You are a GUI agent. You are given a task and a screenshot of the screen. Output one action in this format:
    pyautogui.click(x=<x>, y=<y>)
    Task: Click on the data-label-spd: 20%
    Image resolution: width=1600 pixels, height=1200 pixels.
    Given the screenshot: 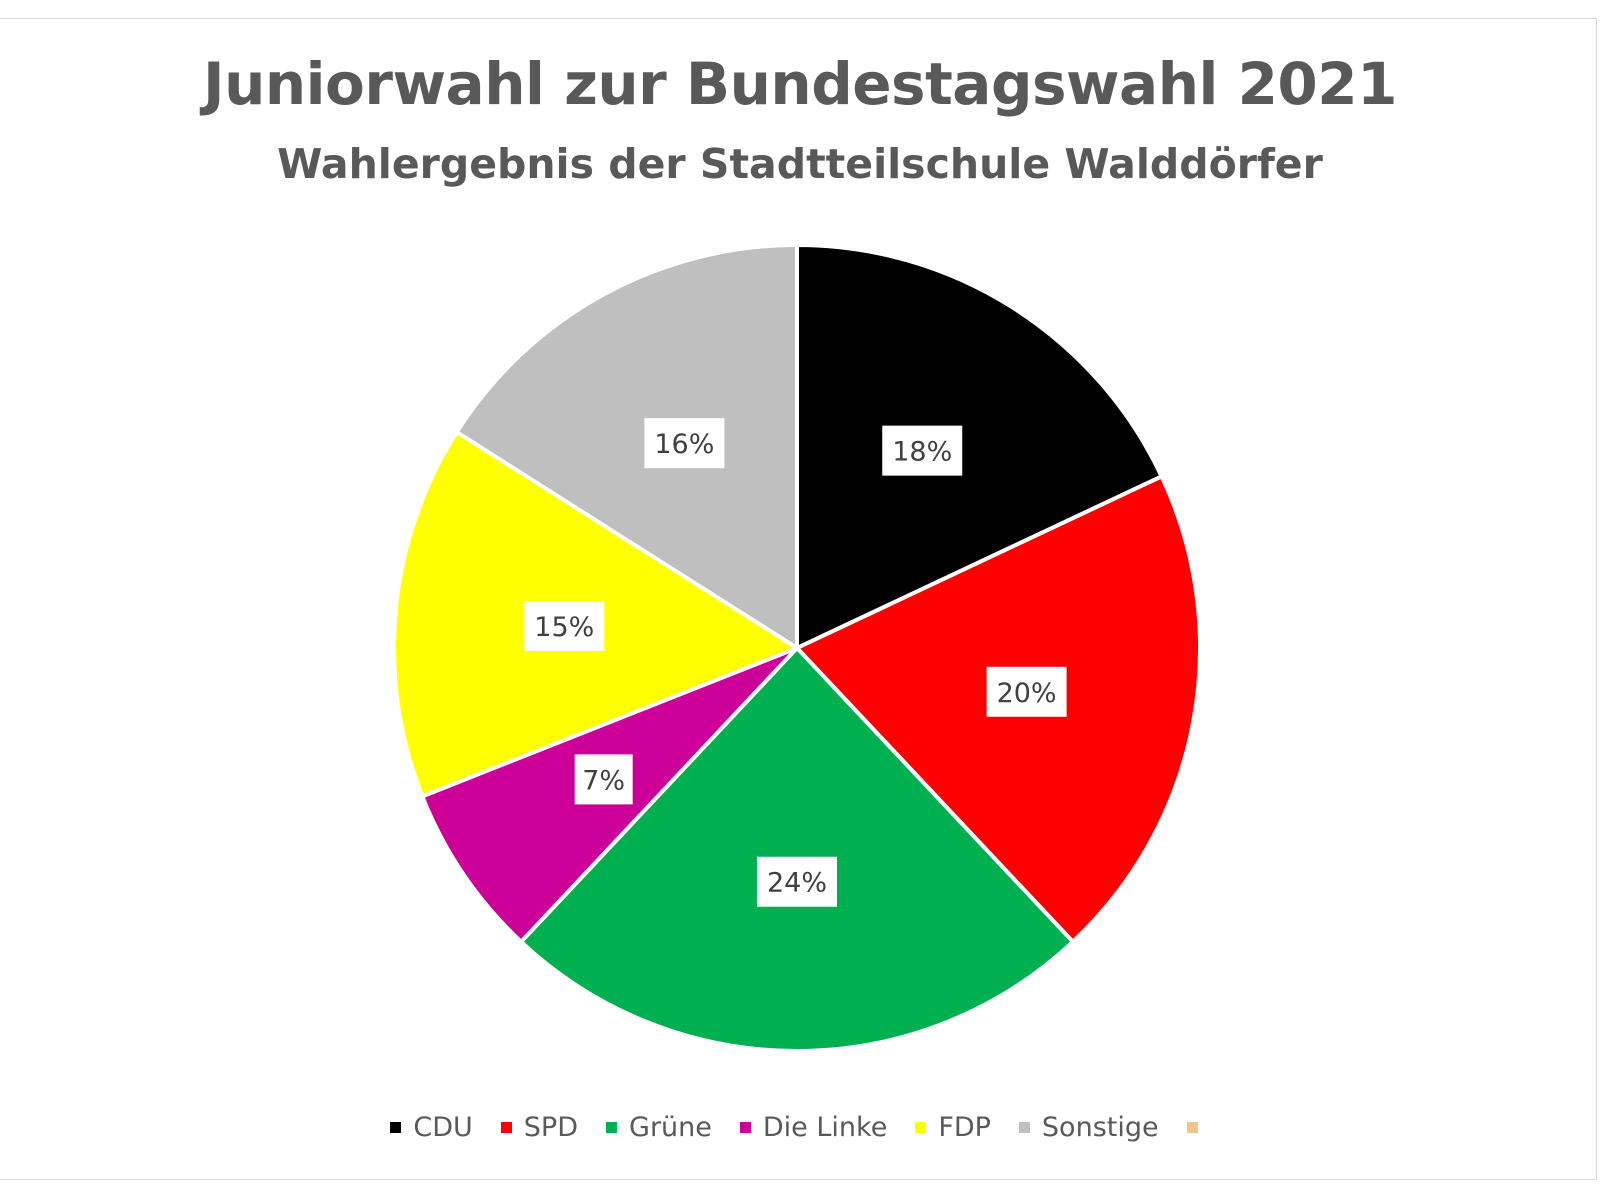 What is the action you would take?
    pyautogui.click(x=1026, y=691)
    